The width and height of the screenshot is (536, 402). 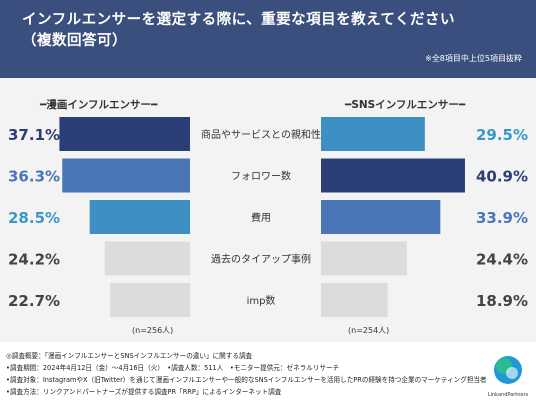 What do you see at coordinates (261, 259) in the screenshot?
I see `category-label-3: 過去のタイアップ事例` at bounding box center [261, 259].